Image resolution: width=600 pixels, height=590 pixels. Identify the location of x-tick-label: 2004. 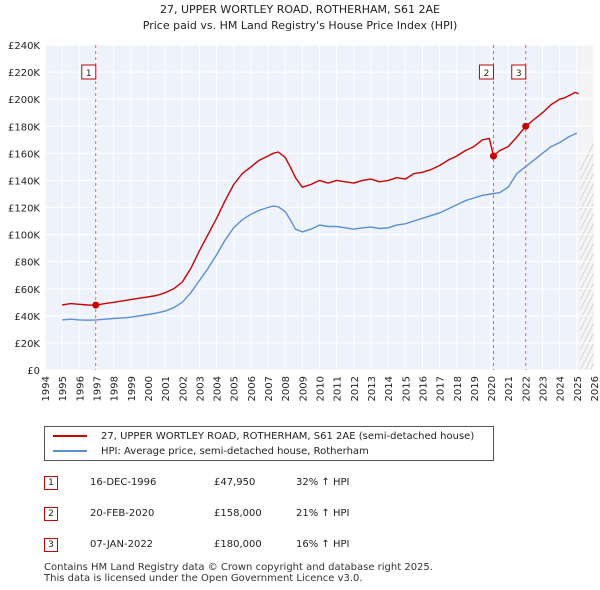
(218, 388).